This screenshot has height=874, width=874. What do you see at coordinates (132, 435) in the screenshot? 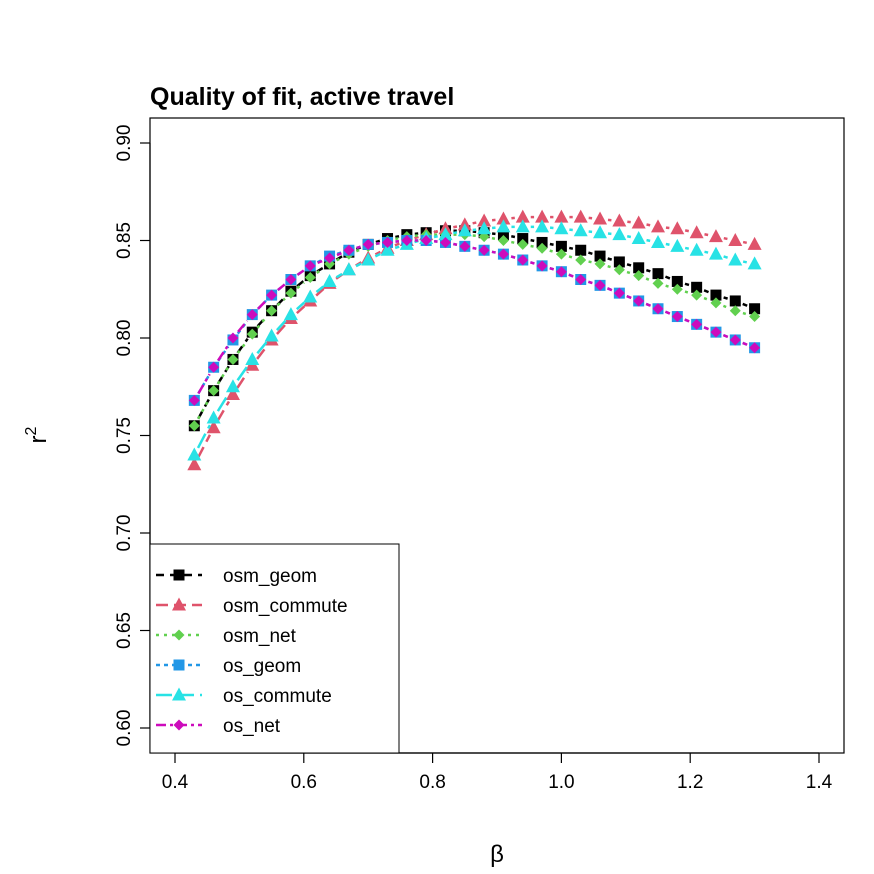
I see `y-axis: 0.60 0.65 0.70 0.75 0.80 0.85 0.90` at bounding box center [132, 435].